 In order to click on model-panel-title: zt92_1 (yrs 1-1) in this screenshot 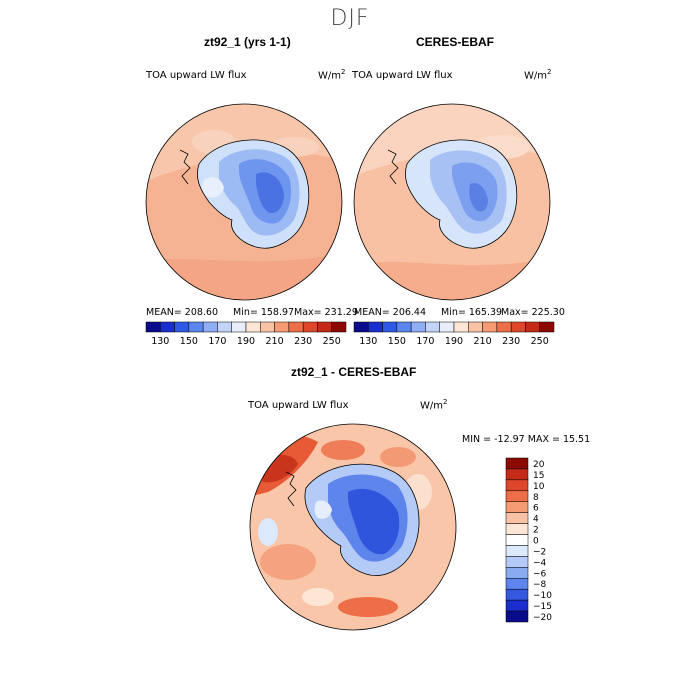, I will do `click(247, 42)`.